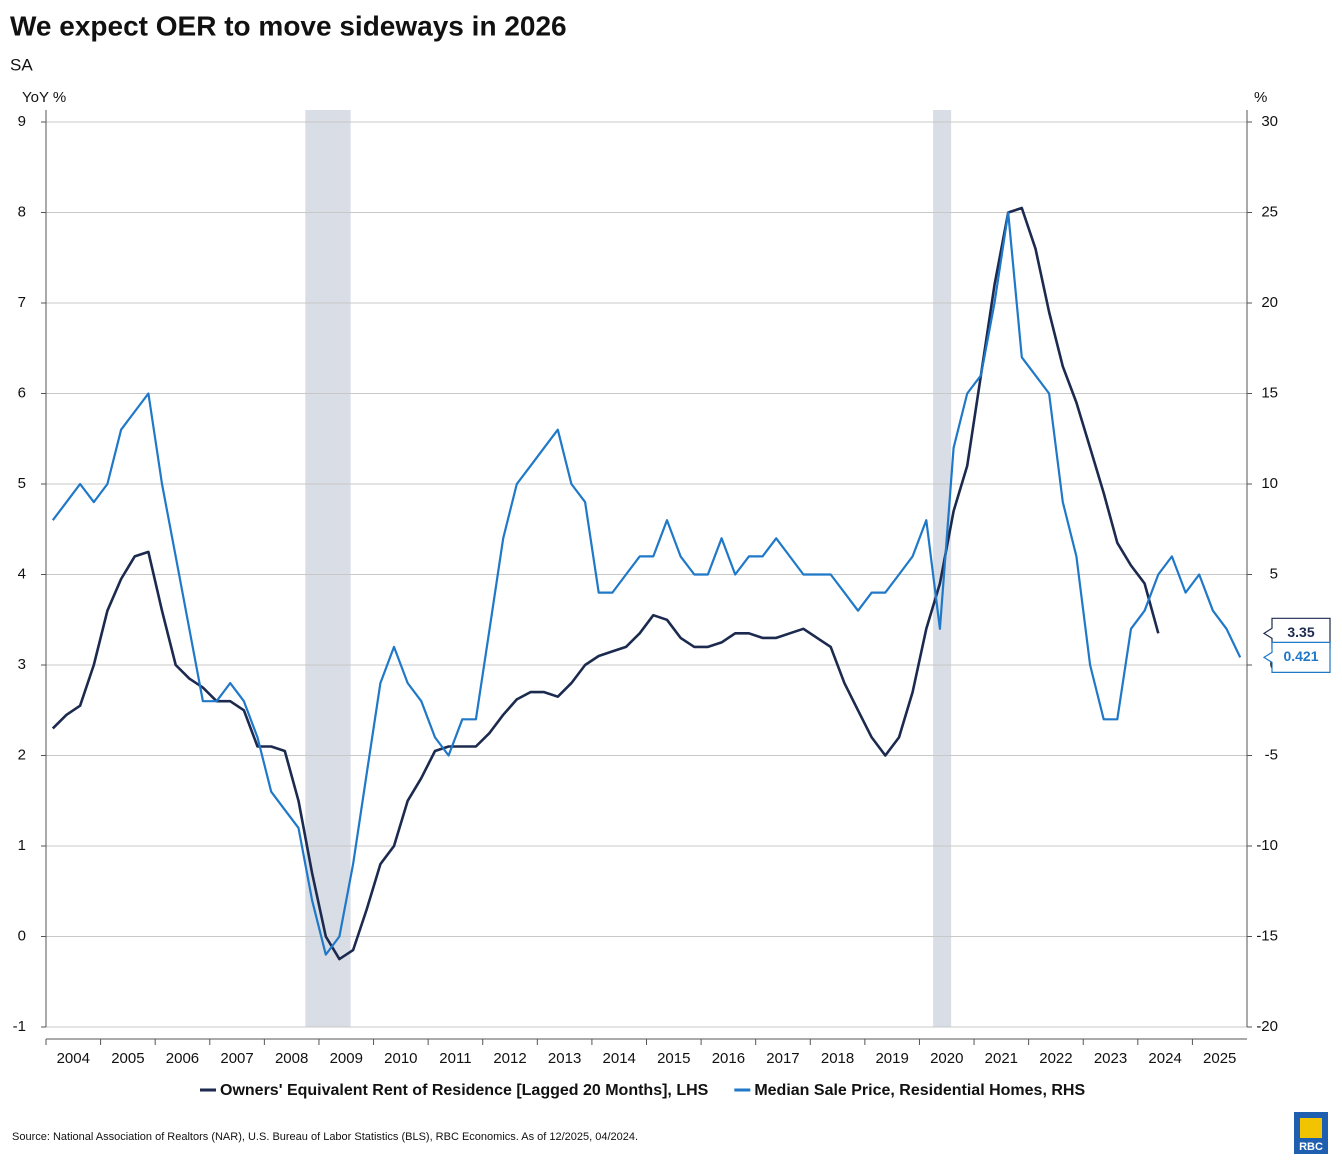 This screenshot has height=1168, width=1342. What do you see at coordinates (455, 1058) in the screenshot?
I see `x-tick-label: 2011` at bounding box center [455, 1058].